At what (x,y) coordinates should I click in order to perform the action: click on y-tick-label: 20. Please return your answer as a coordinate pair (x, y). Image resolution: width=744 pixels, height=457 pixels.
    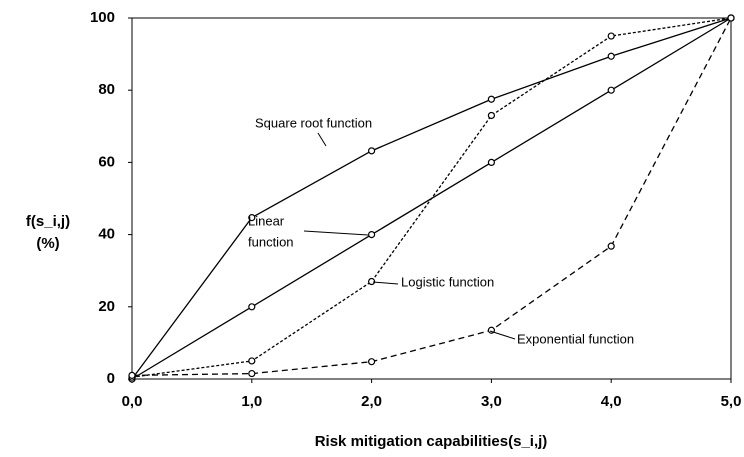
    Looking at the image, I should click on (106, 306).